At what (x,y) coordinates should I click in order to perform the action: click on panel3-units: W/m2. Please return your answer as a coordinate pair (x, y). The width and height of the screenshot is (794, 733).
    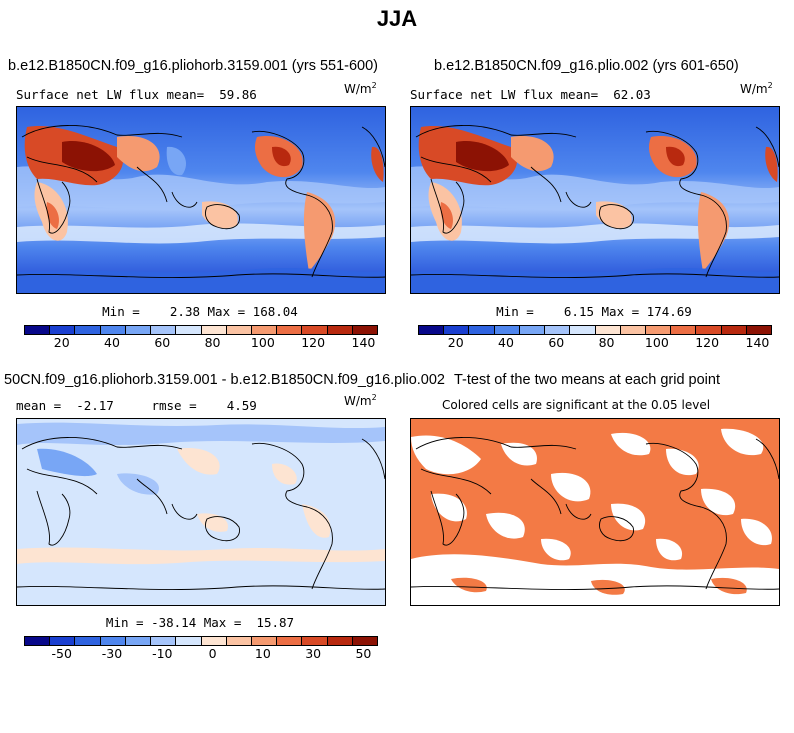
    Looking at the image, I should click on (360, 400).